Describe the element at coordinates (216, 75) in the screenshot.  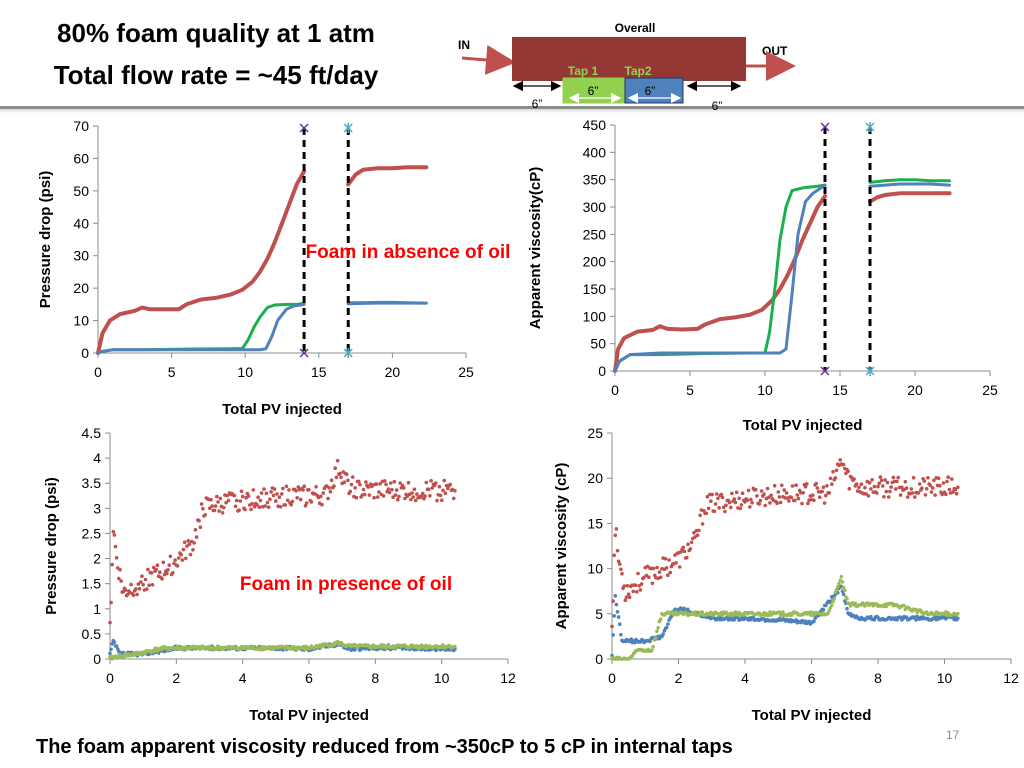
I see `slide-title-line2: Total flow rate = ~45 ft/day` at that location.